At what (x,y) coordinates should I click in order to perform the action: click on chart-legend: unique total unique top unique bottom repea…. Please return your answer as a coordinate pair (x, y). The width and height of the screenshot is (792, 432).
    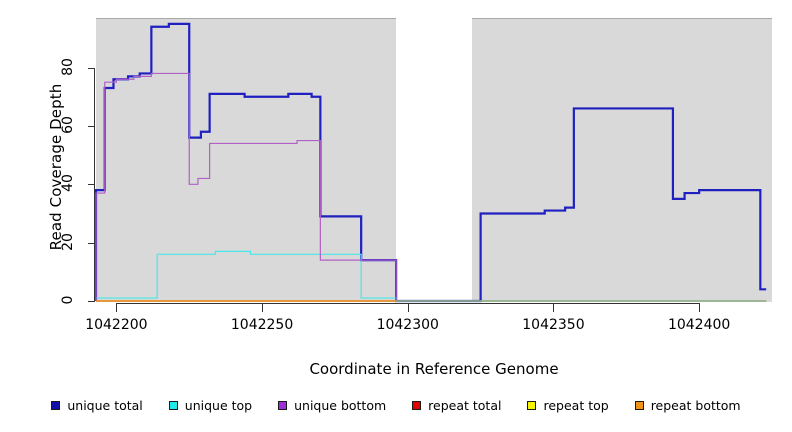
    Looking at the image, I should click on (396, 405).